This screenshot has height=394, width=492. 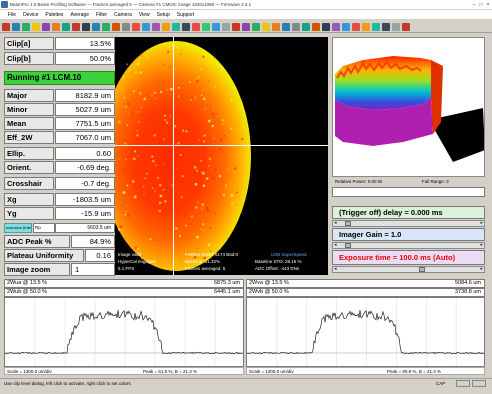 I want to click on trigger-delay-display: (Trigger off) delay = 0.000 ms, so click(x=408, y=212).